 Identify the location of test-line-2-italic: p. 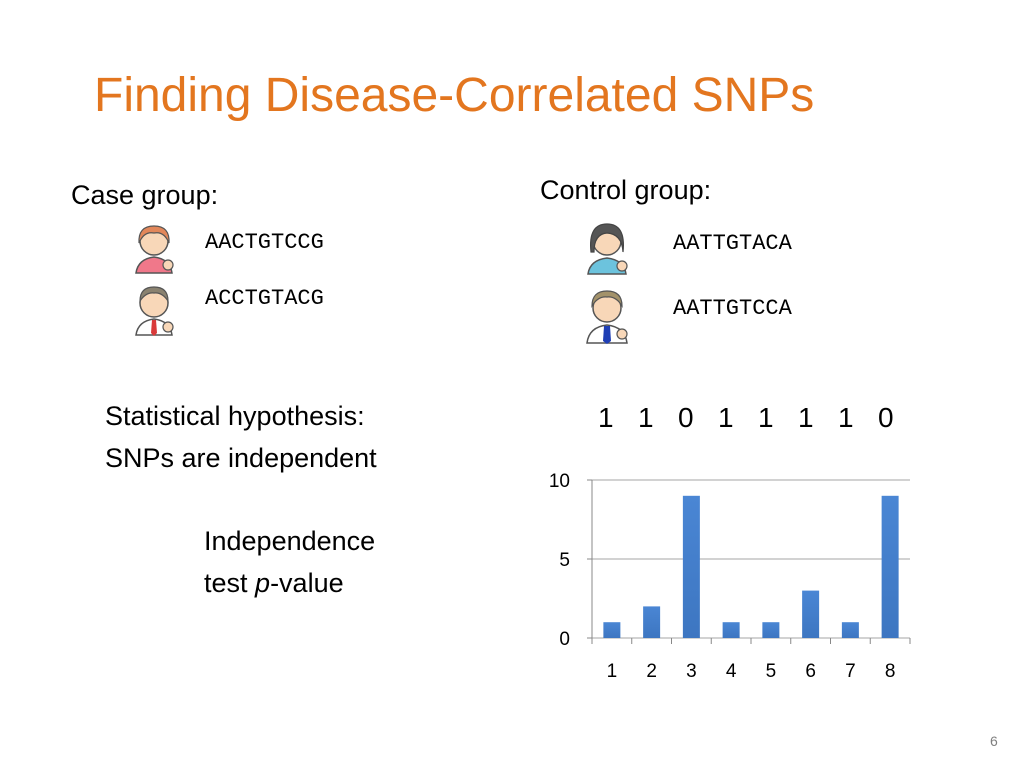
(263, 583).